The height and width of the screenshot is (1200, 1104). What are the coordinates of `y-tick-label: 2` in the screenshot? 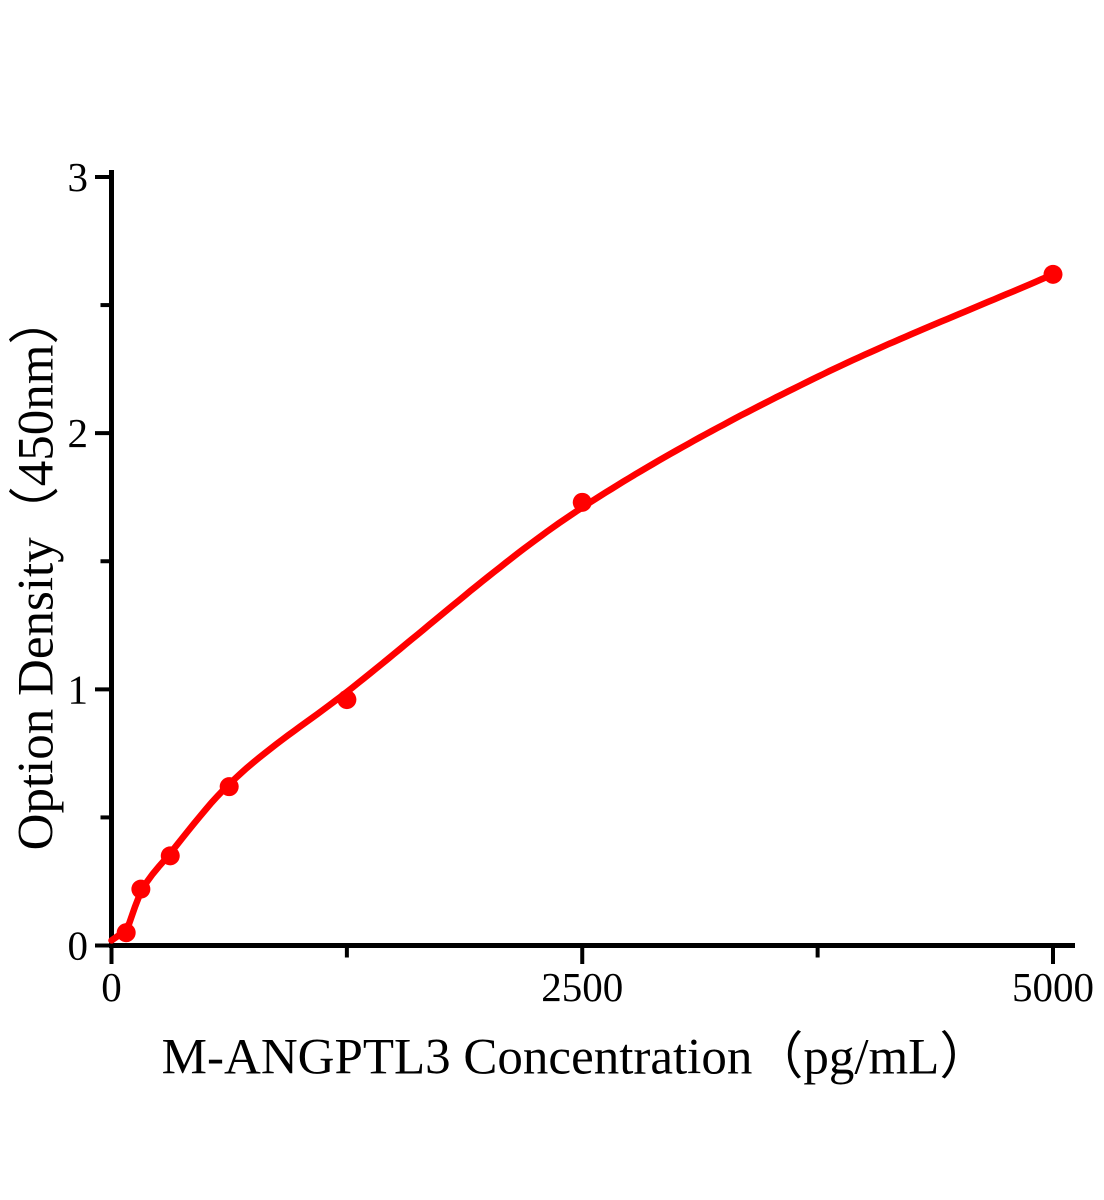 It's located at (78, 433).